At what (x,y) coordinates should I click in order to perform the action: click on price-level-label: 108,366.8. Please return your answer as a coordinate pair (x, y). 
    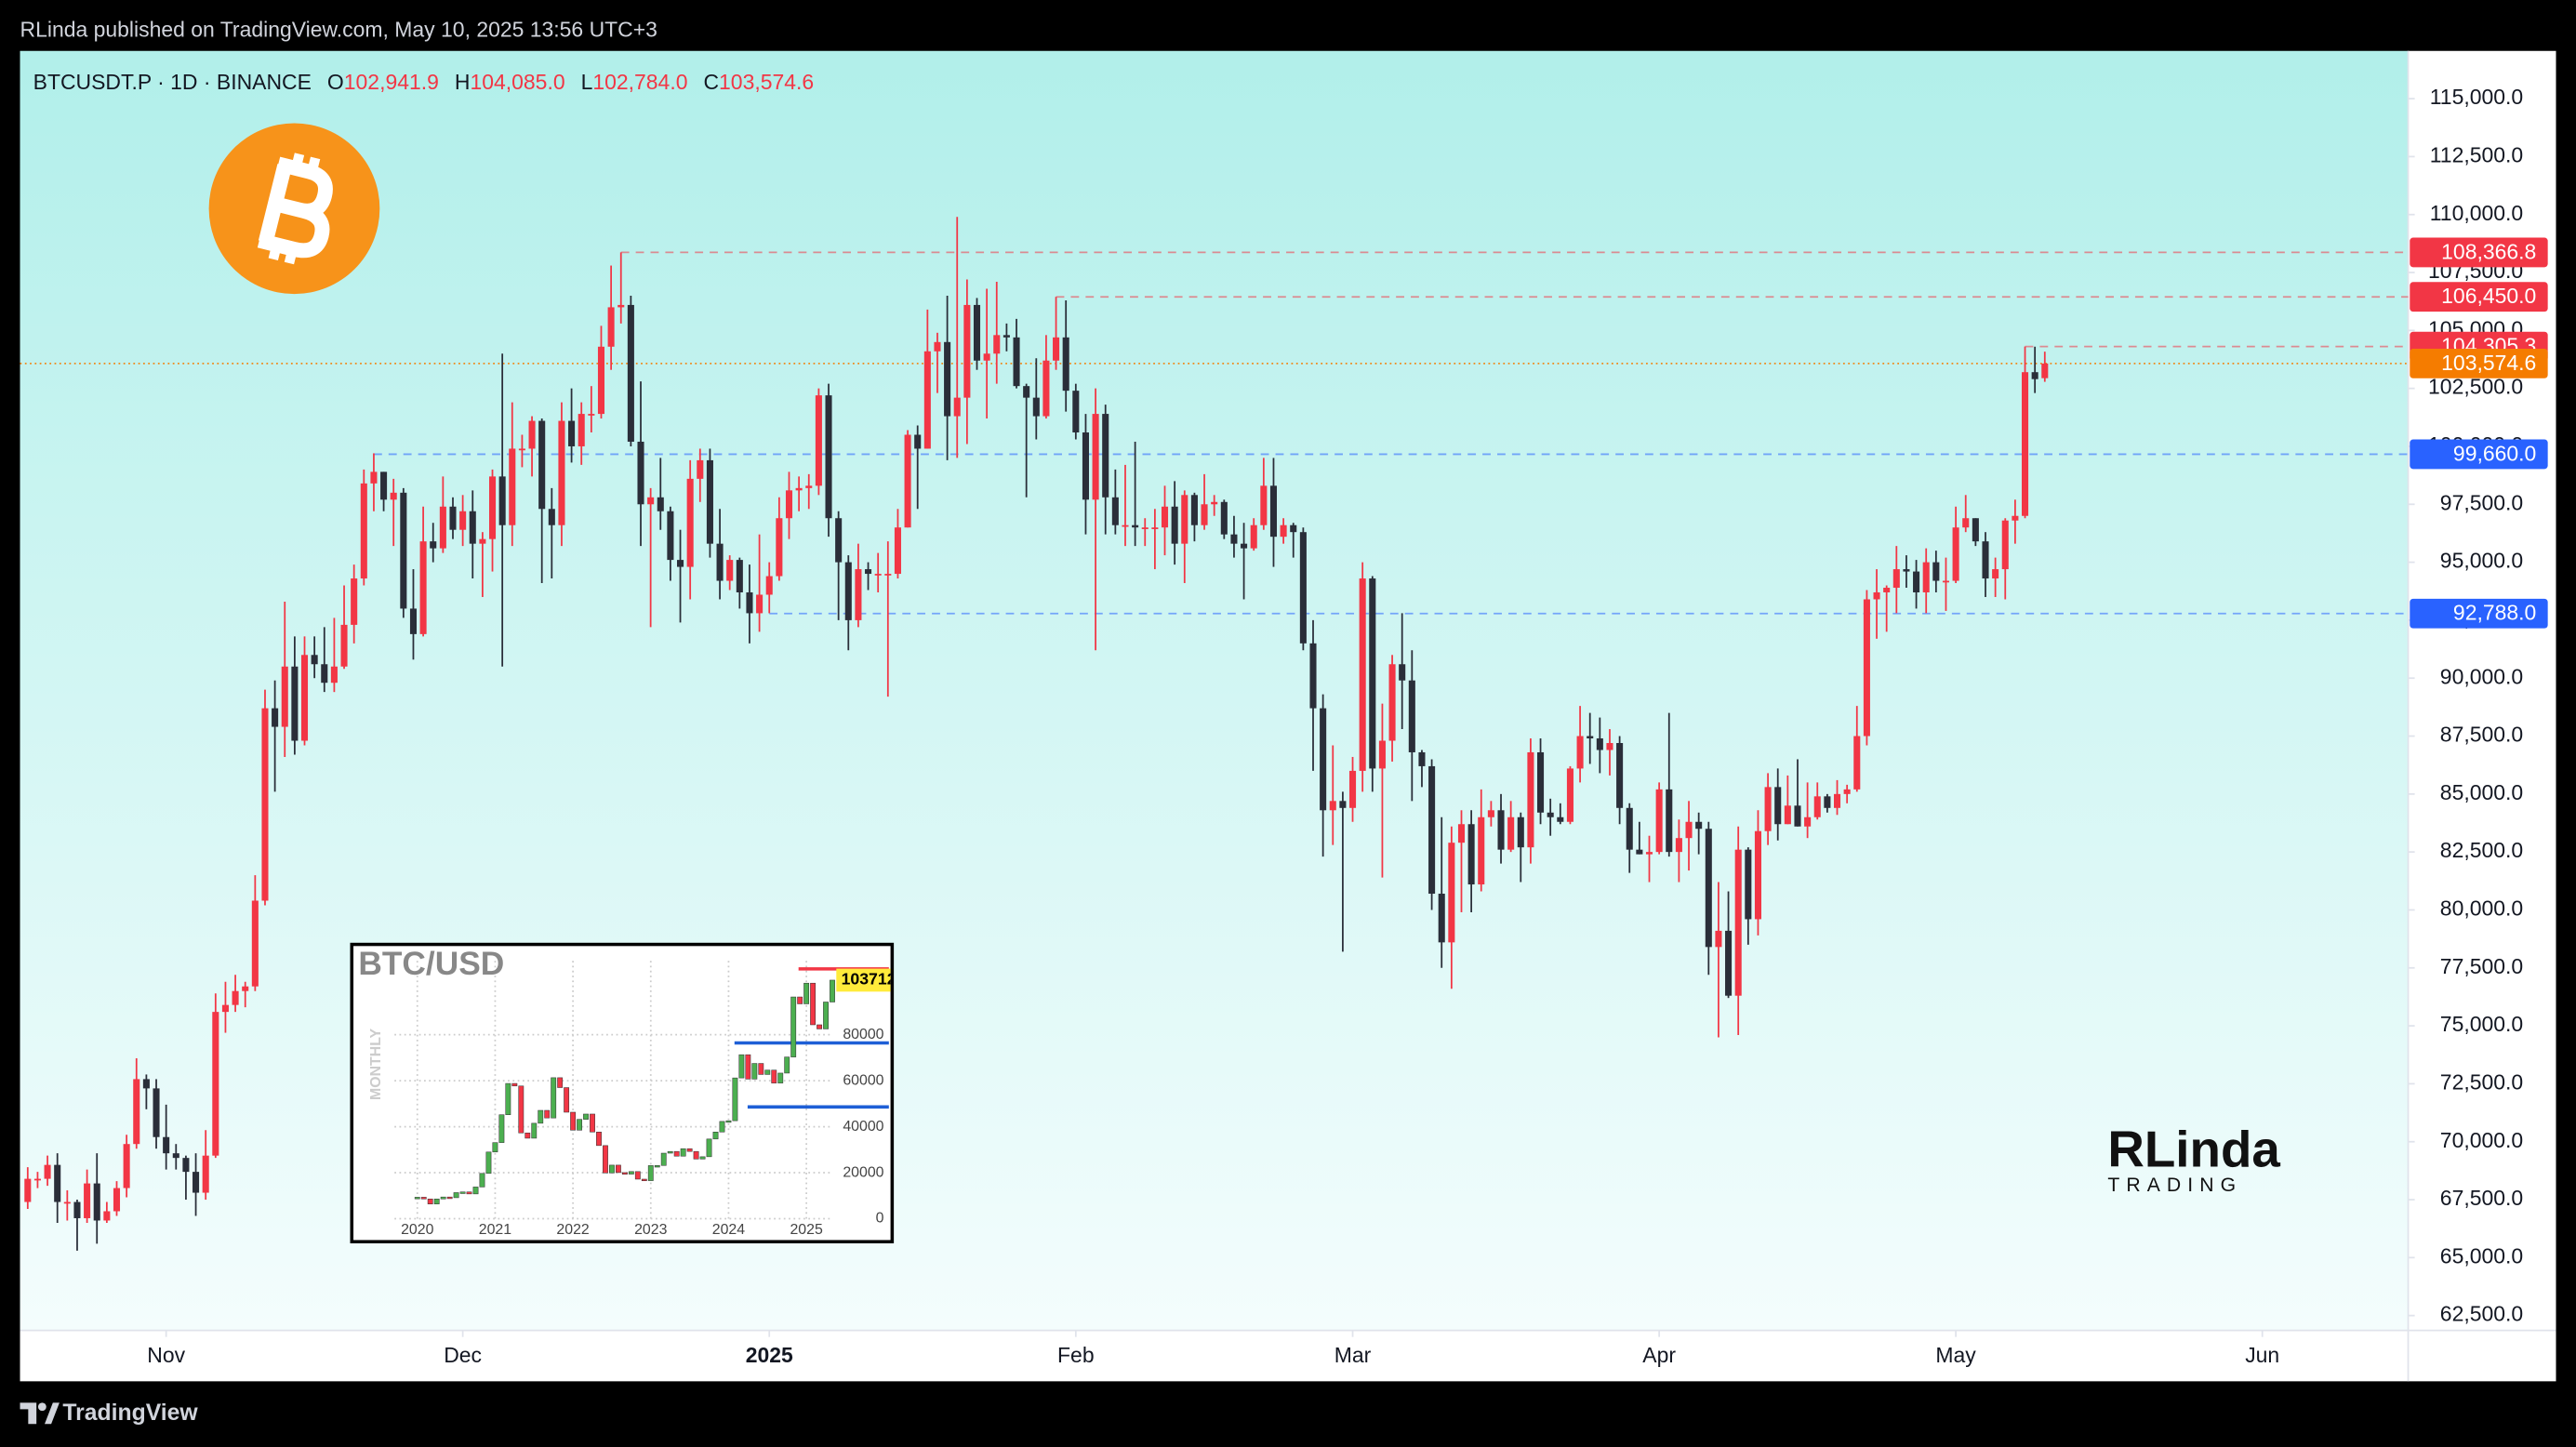
    Looking at the image, I should click on (2488, 251).